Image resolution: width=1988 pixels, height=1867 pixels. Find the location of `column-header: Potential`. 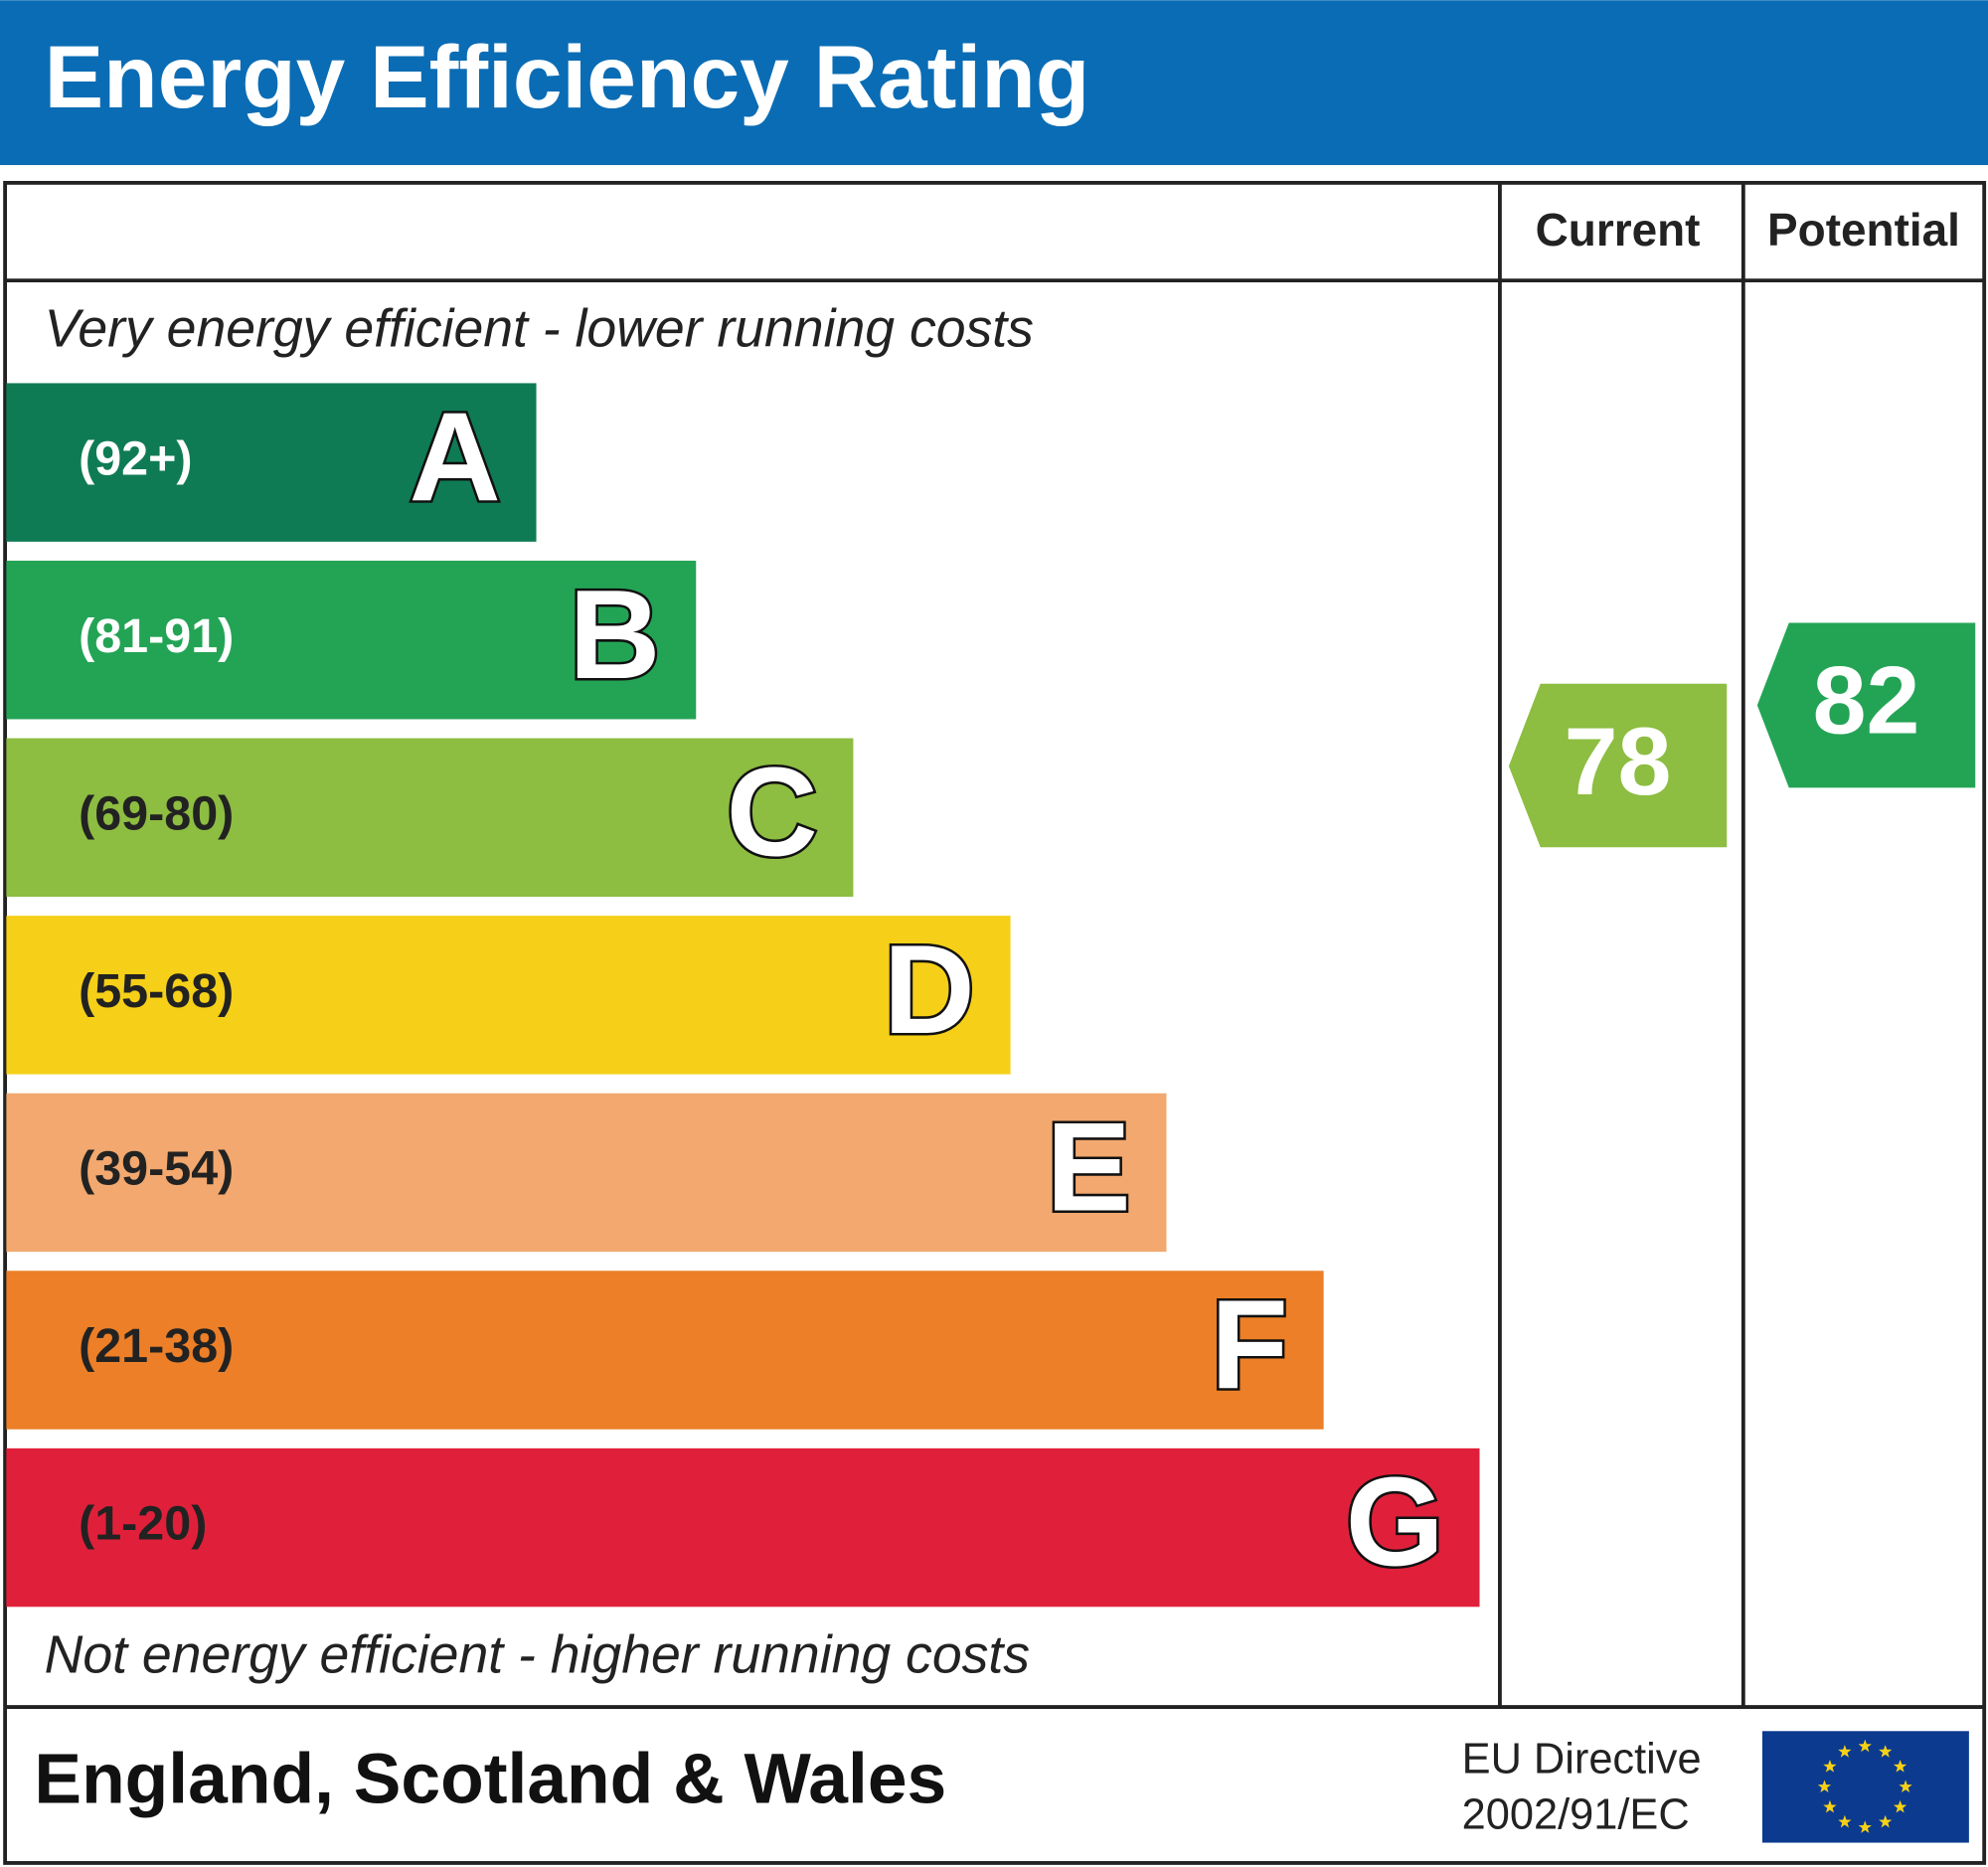

column-header: Potential is located at coordinates (1863, 229).